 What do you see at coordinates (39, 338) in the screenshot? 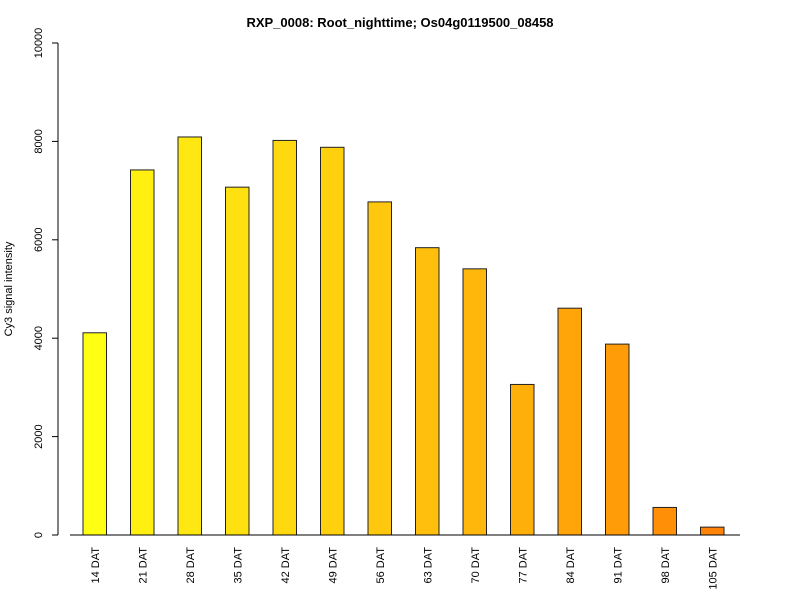
I see `y-tick-label: 4000` at bounding box center [39, 338].